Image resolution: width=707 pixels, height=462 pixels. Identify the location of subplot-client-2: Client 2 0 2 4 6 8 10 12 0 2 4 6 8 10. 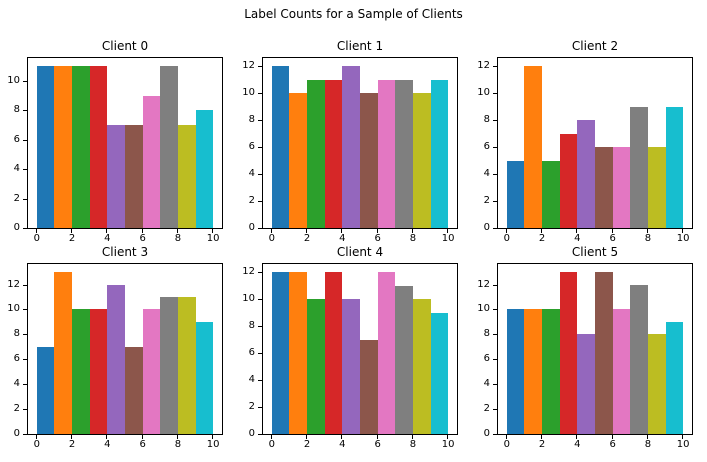
(585, 141).